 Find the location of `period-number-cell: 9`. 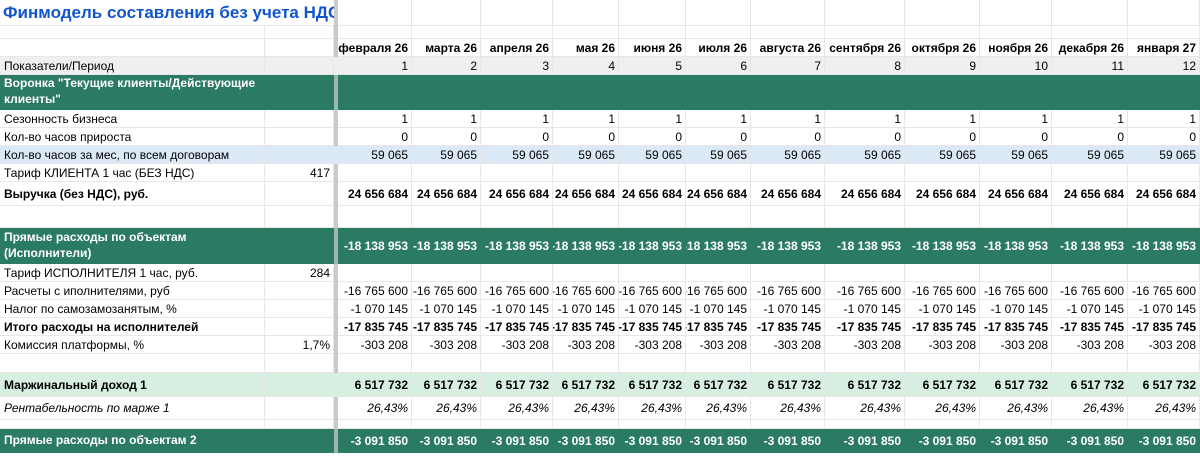

period-number-cell: 9 is located at coordinates (942, 66).